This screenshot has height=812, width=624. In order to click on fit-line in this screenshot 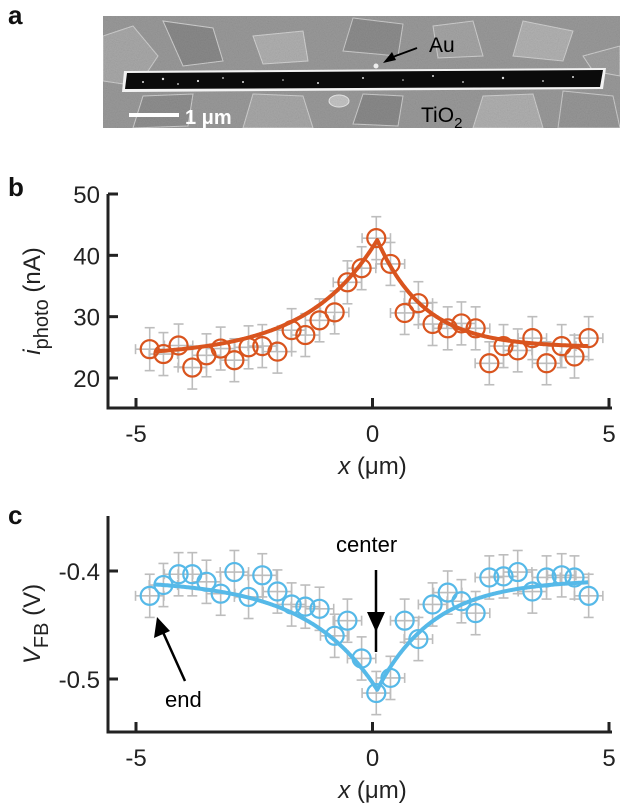, I will do `click(371, 636)`.